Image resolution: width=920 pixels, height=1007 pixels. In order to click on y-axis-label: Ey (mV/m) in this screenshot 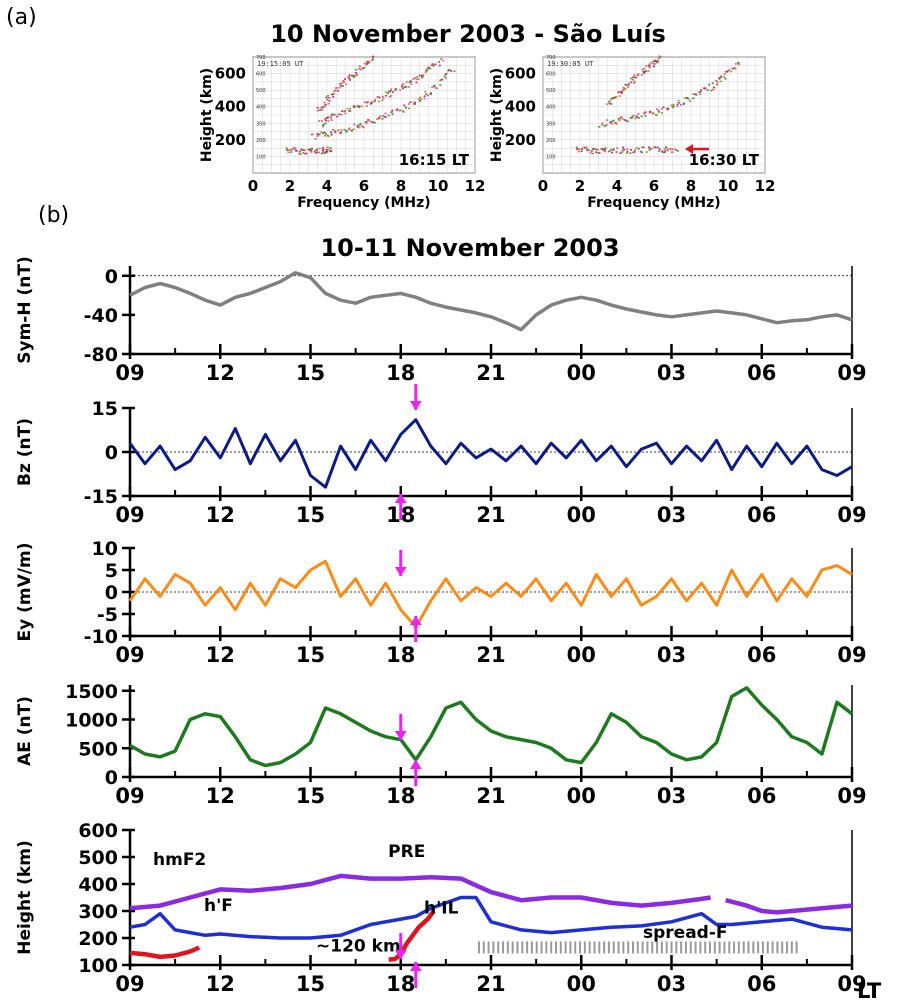, I will do `click(25, 592)`.